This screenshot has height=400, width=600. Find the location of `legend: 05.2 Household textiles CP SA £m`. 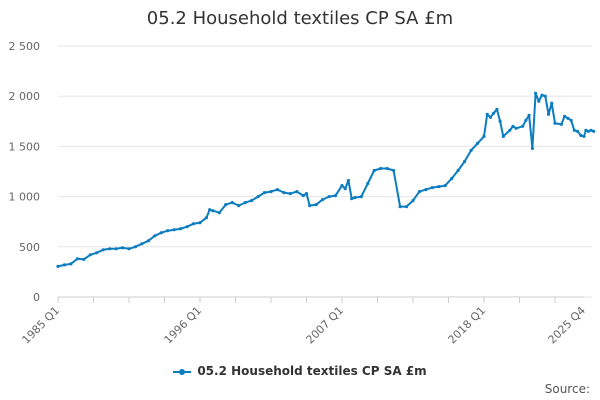

legend: 05.2 Household textiles CP SA £m is located at coordinates (300, 371).